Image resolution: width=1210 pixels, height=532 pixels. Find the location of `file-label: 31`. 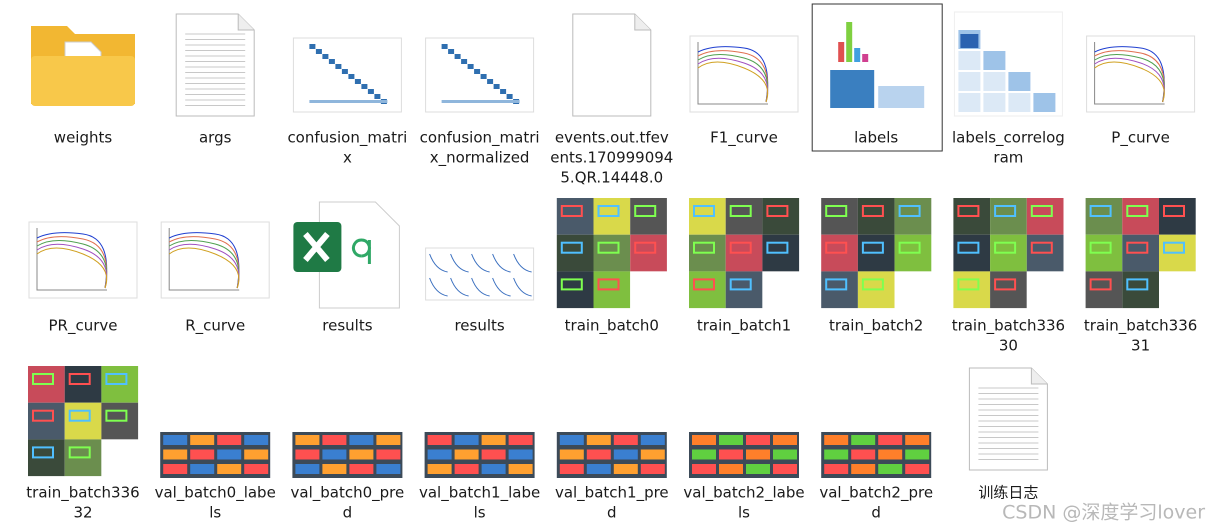

file-label: 31 is located at coordinates (1140, 346).